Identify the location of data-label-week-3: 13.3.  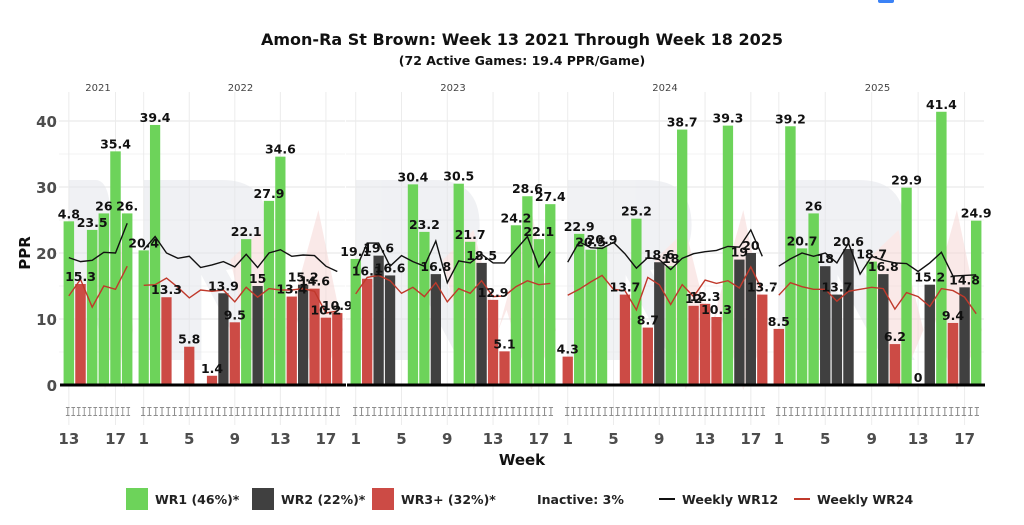
(166, 289).